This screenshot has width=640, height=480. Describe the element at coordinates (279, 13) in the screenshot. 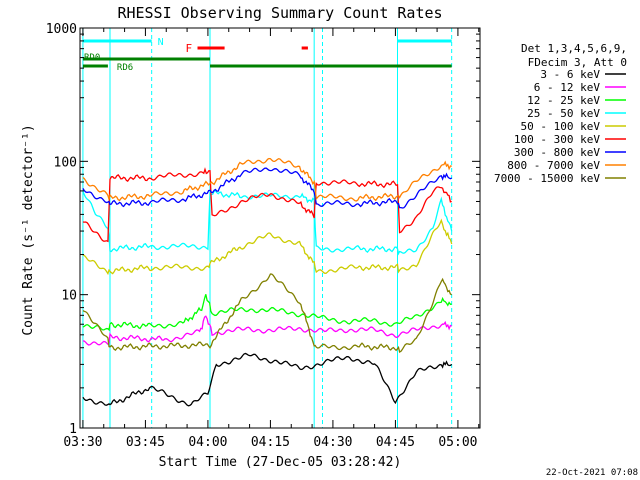

I see `chart-title: RHESSI Observing Summary Count Rates` at that location.